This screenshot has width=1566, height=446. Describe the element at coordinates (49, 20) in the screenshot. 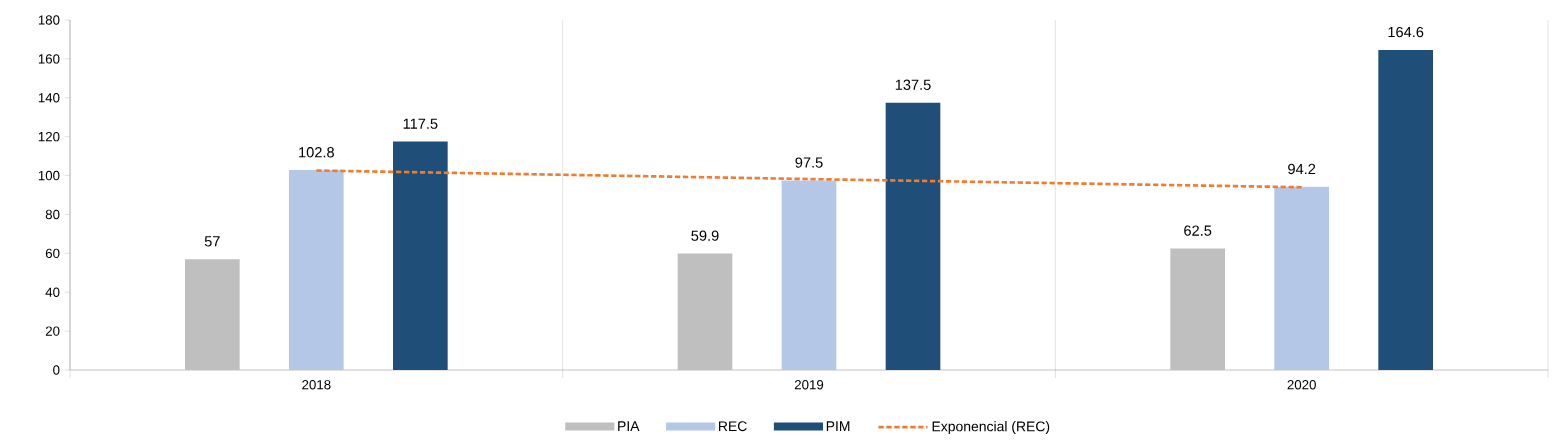

I see `y-tick-label: 180` at that location.